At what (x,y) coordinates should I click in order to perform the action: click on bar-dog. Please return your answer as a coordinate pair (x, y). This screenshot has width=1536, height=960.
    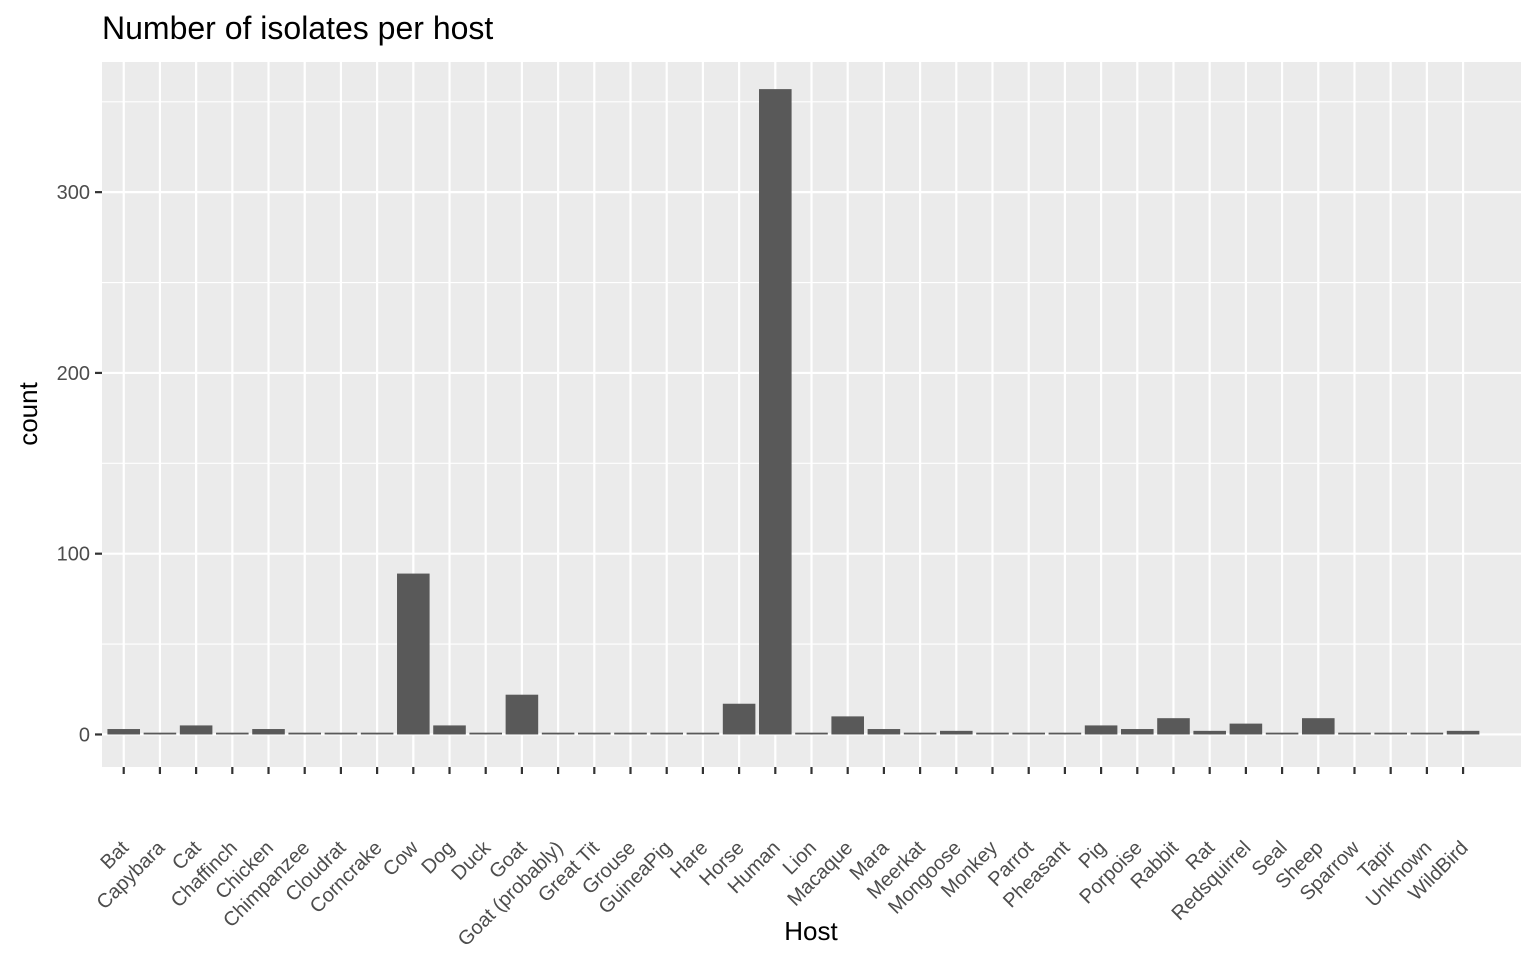
    Looking at the image, I should click on (449, 730).